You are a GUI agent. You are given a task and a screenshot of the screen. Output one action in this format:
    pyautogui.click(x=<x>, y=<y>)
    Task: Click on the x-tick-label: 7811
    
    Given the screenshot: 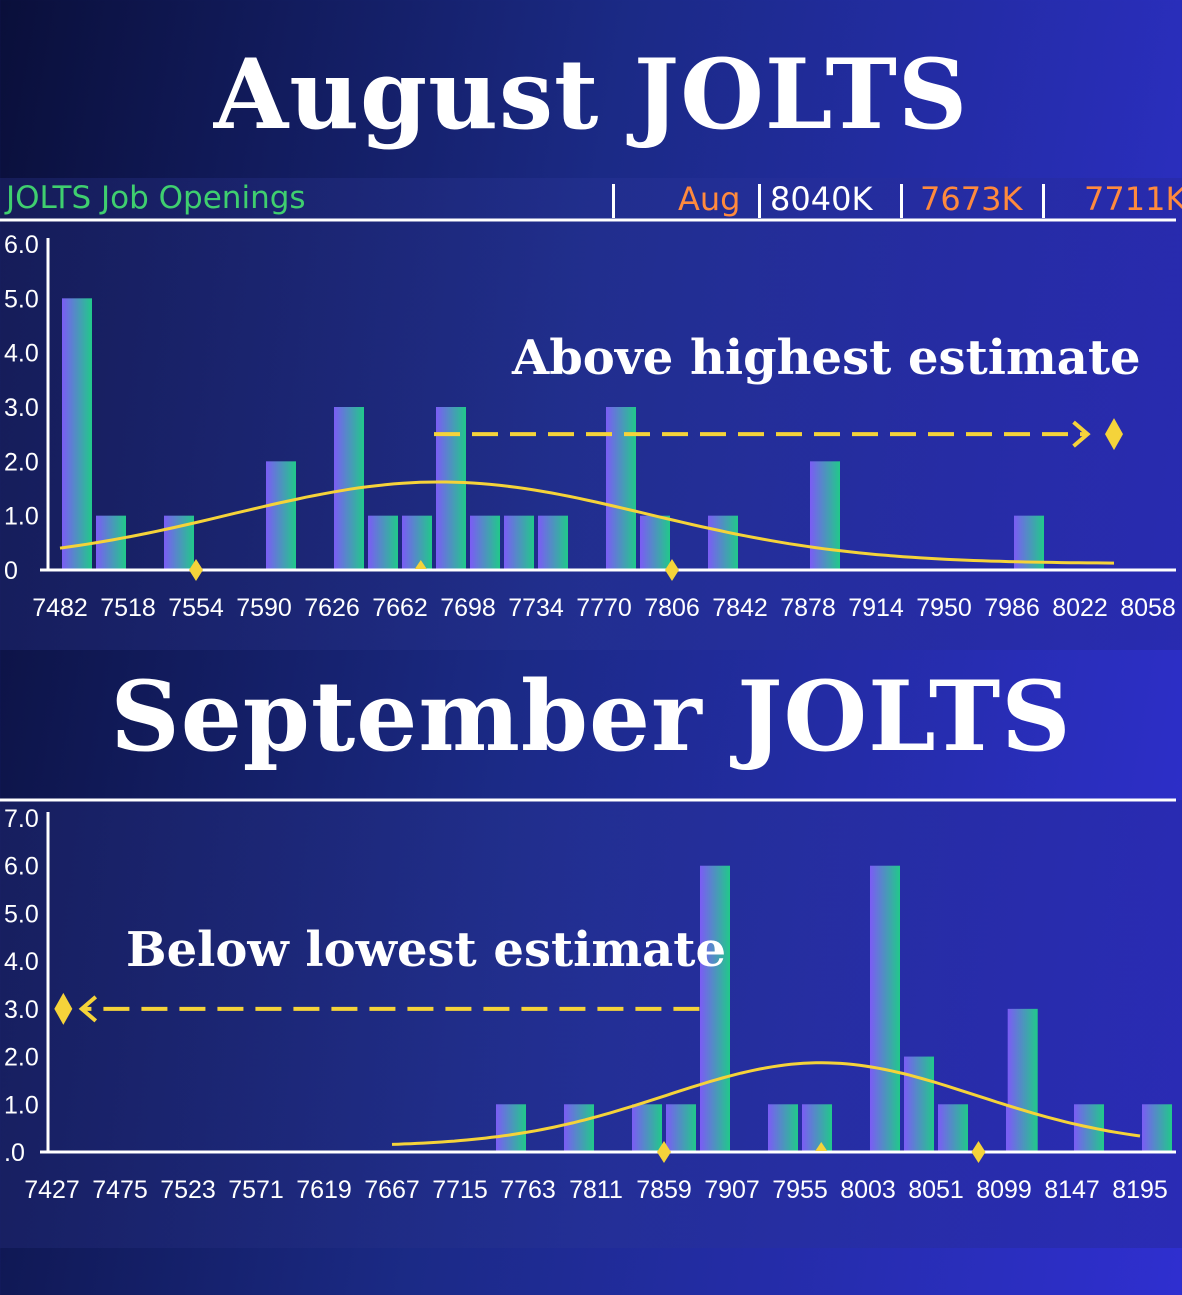 What is the action you would take?
    pyautogui.click(x=596, y=1190)
    